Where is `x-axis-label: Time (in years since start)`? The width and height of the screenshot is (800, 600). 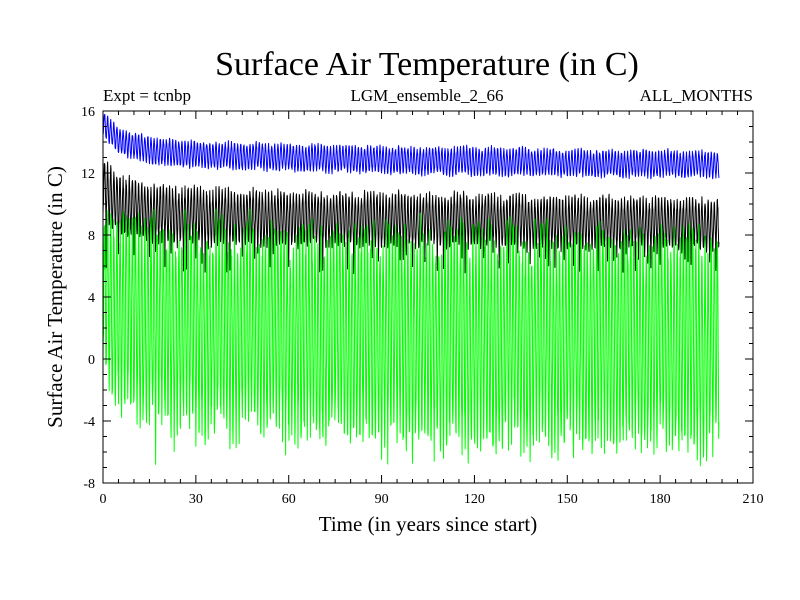 x-axis-label: Time (in years since start) is located at coordinates (428, 524).